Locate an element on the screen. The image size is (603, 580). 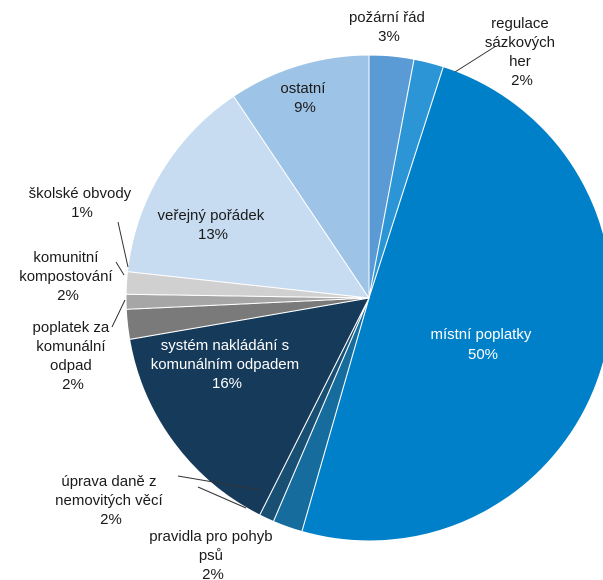
label-komunitni-kompostovani: komunitní kompostování 2% is located at coordinates (68, 276).